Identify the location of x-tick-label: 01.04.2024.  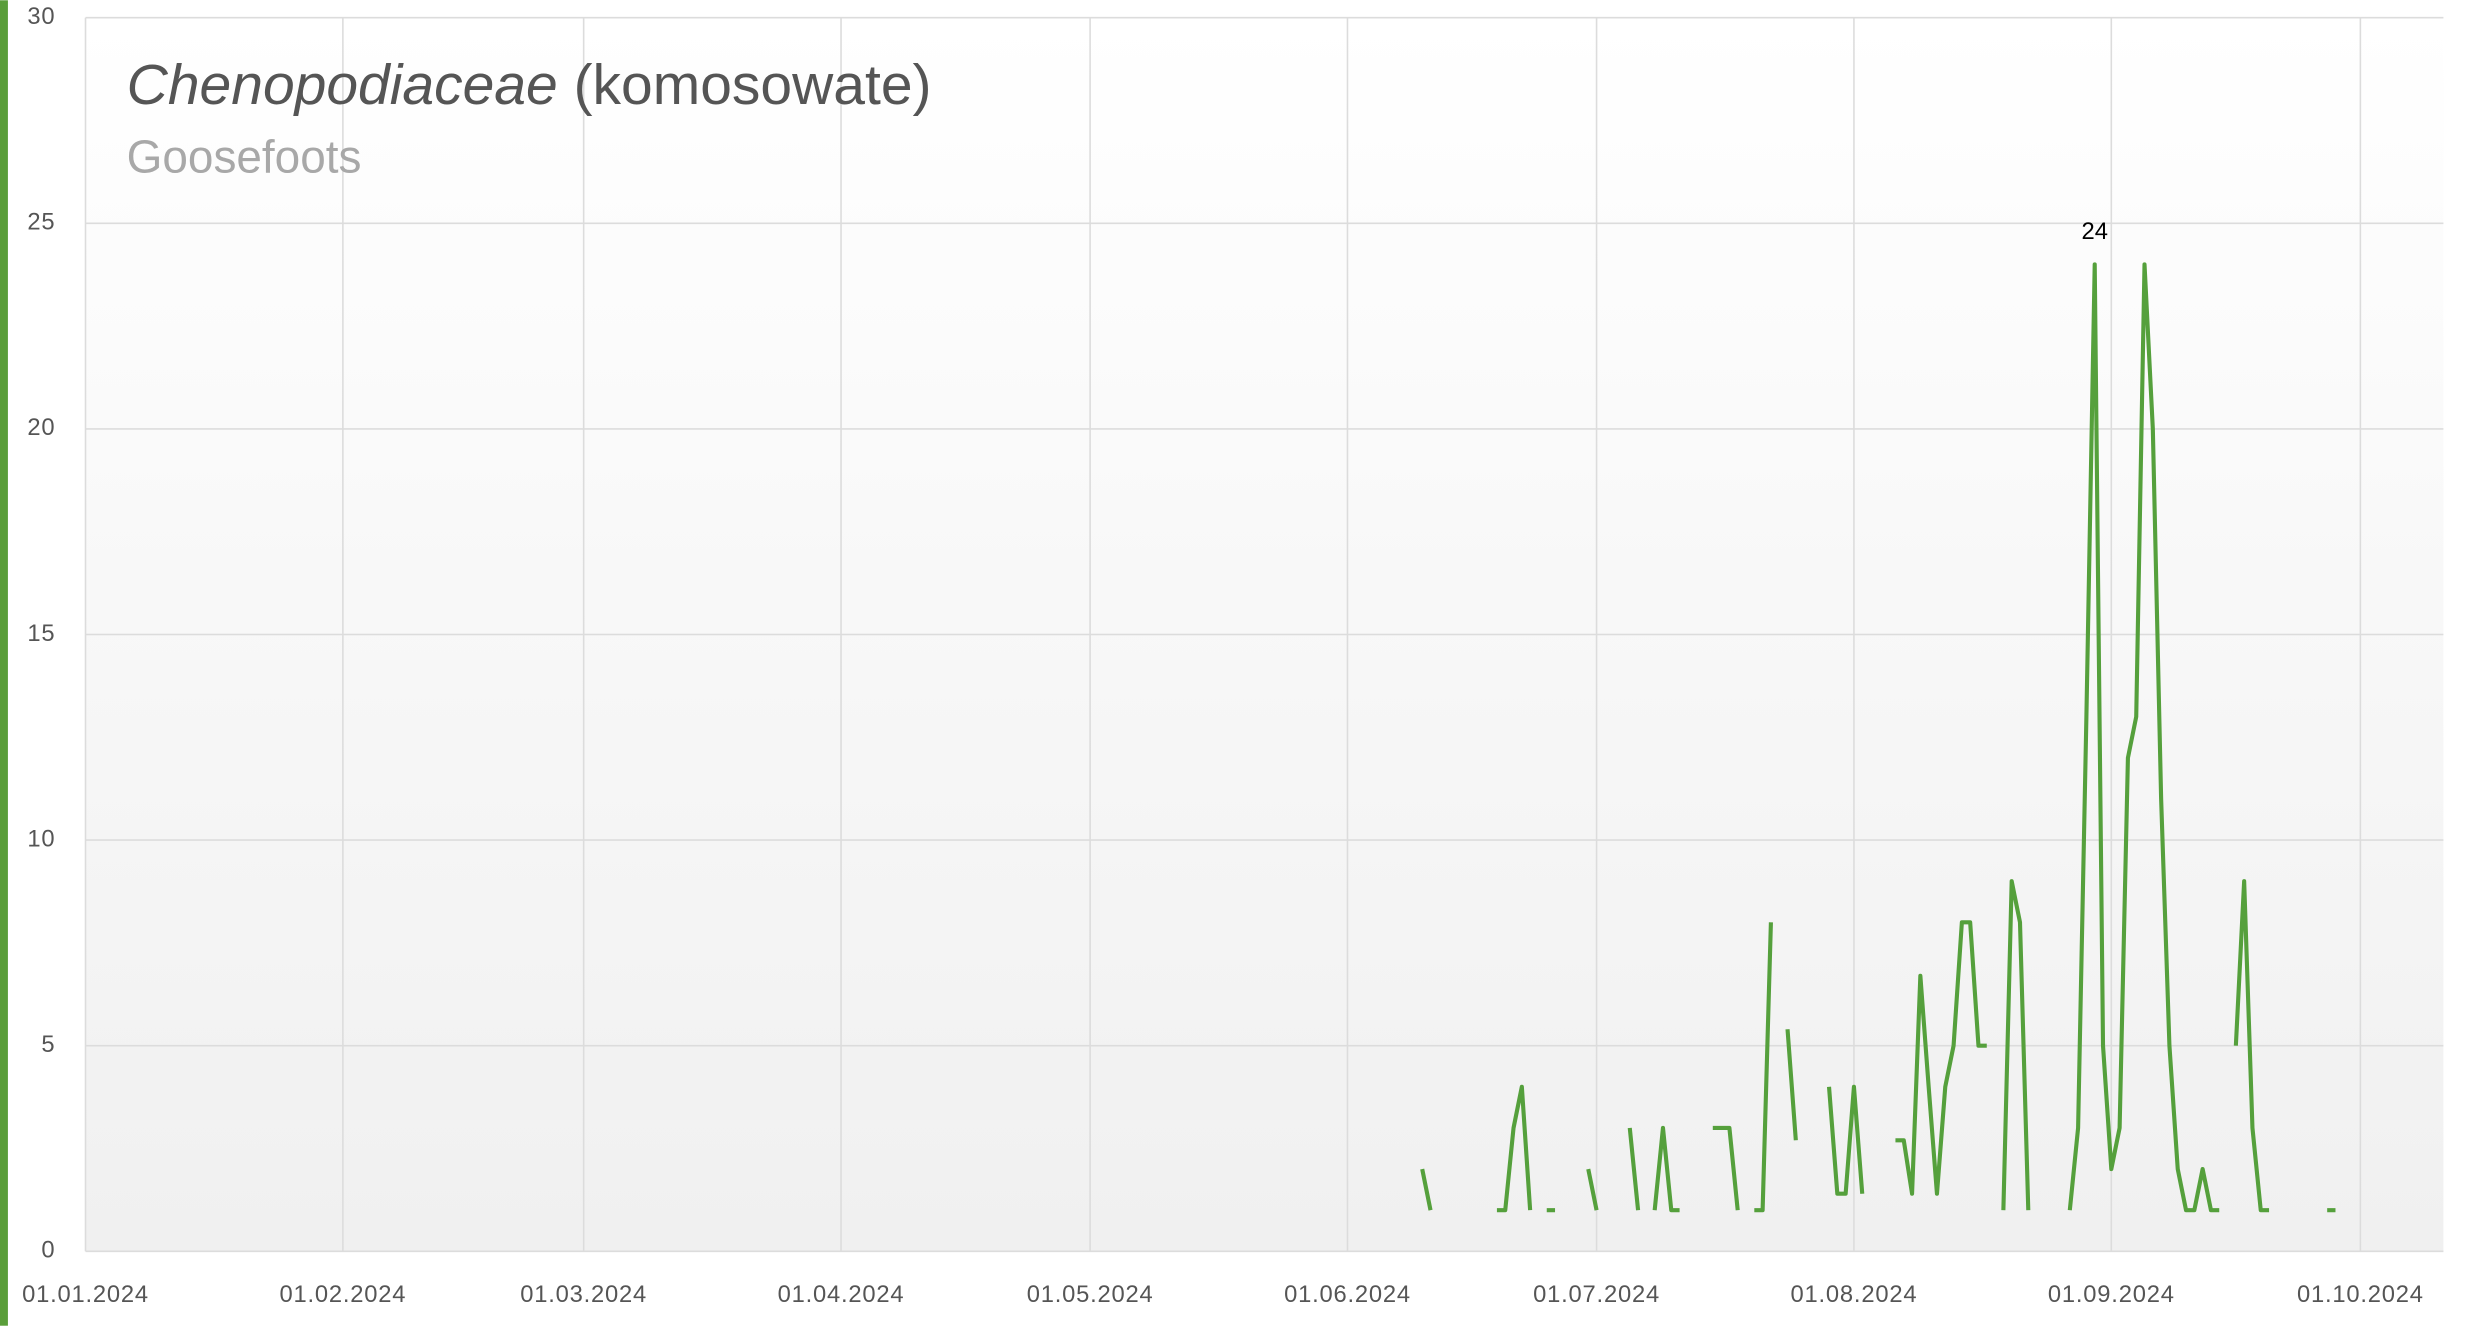
(841, 1294).